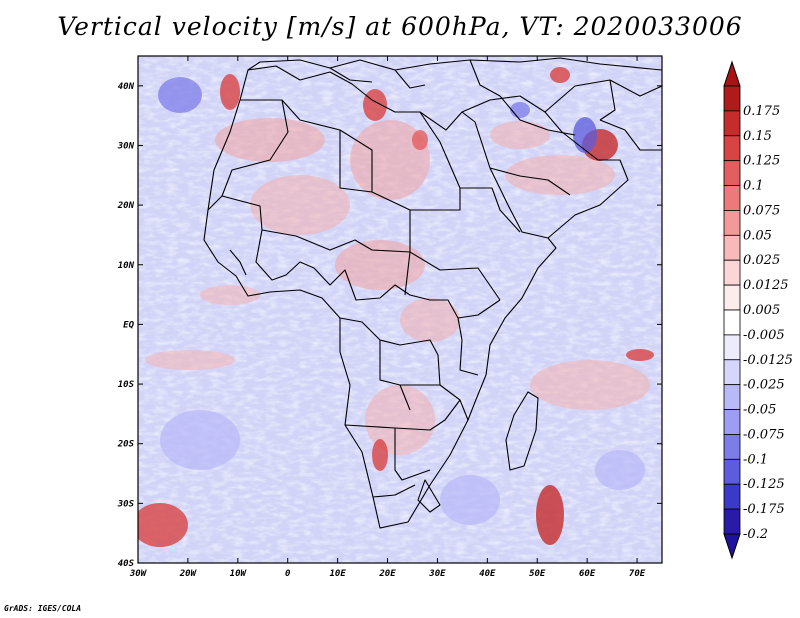 This screenshot has width=800, height=618. What do you see at coordinates (43, 608) in the screenshot?
I see `grads-credit: GrADS: IGES/COLA` at bounding box center [43, 608].